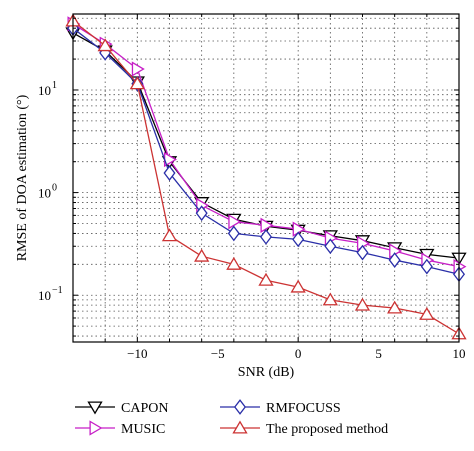 This screenshot has height=451, width=474. What do you see at coordinates (266, 372) in the screenshot?
I see `x-axis-title: SNR (dB)` at bounding box center [266, 372].